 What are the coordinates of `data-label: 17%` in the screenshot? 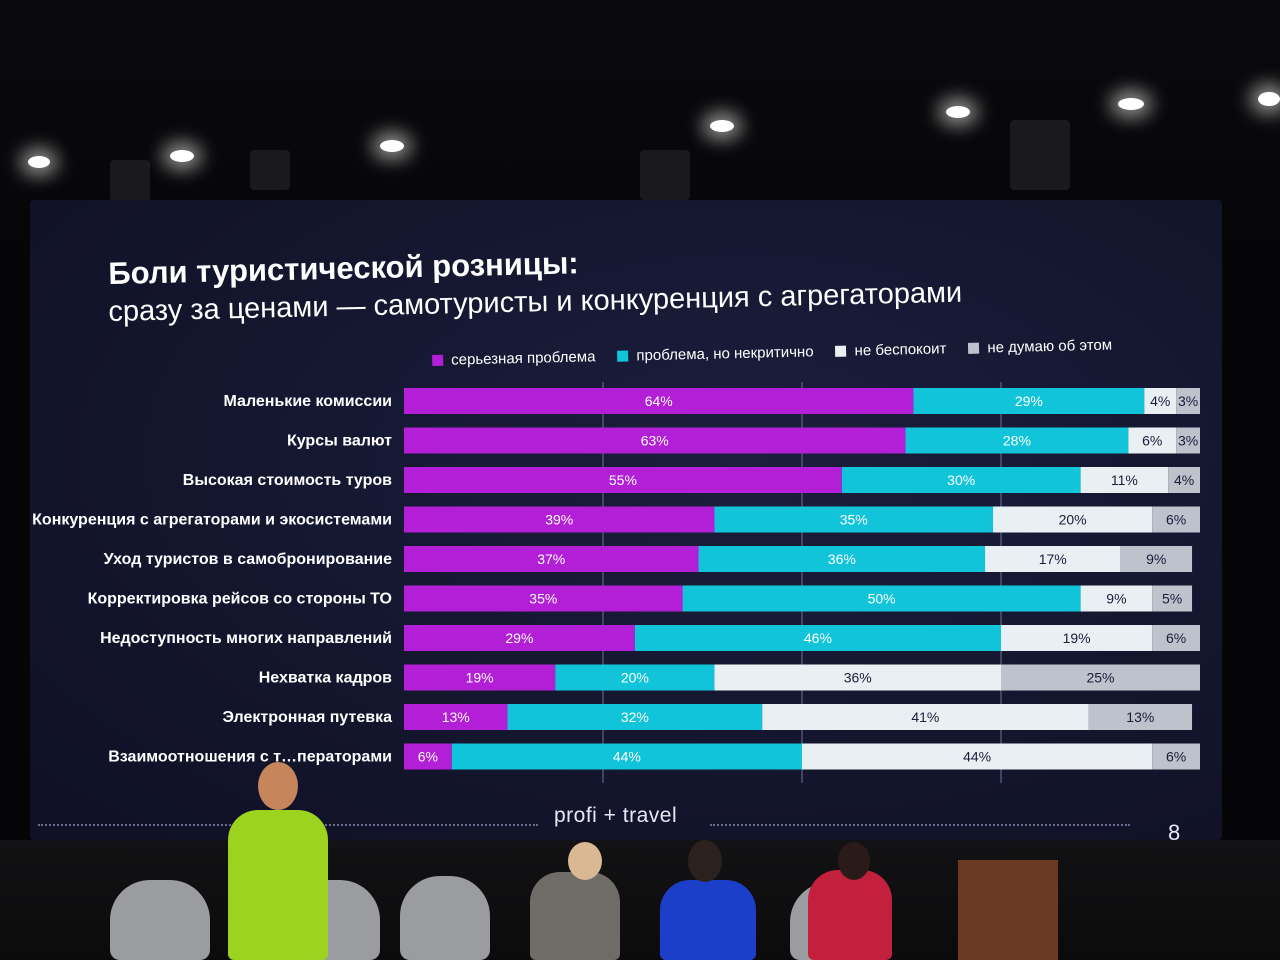 It's located at (1053, 559).